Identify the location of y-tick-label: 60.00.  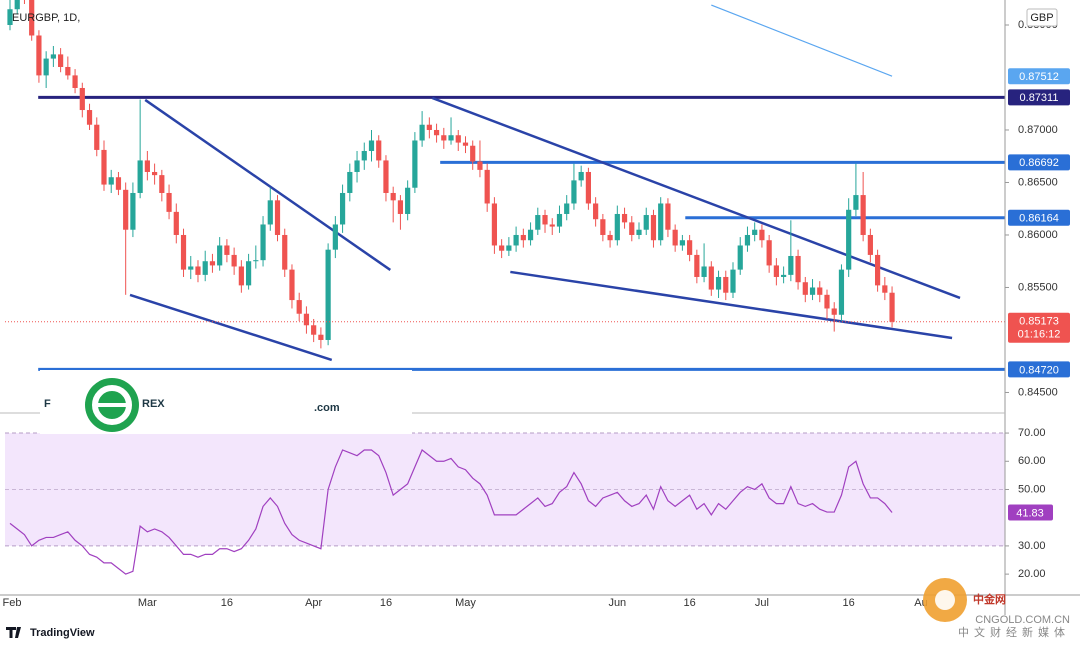
(1032, 461).